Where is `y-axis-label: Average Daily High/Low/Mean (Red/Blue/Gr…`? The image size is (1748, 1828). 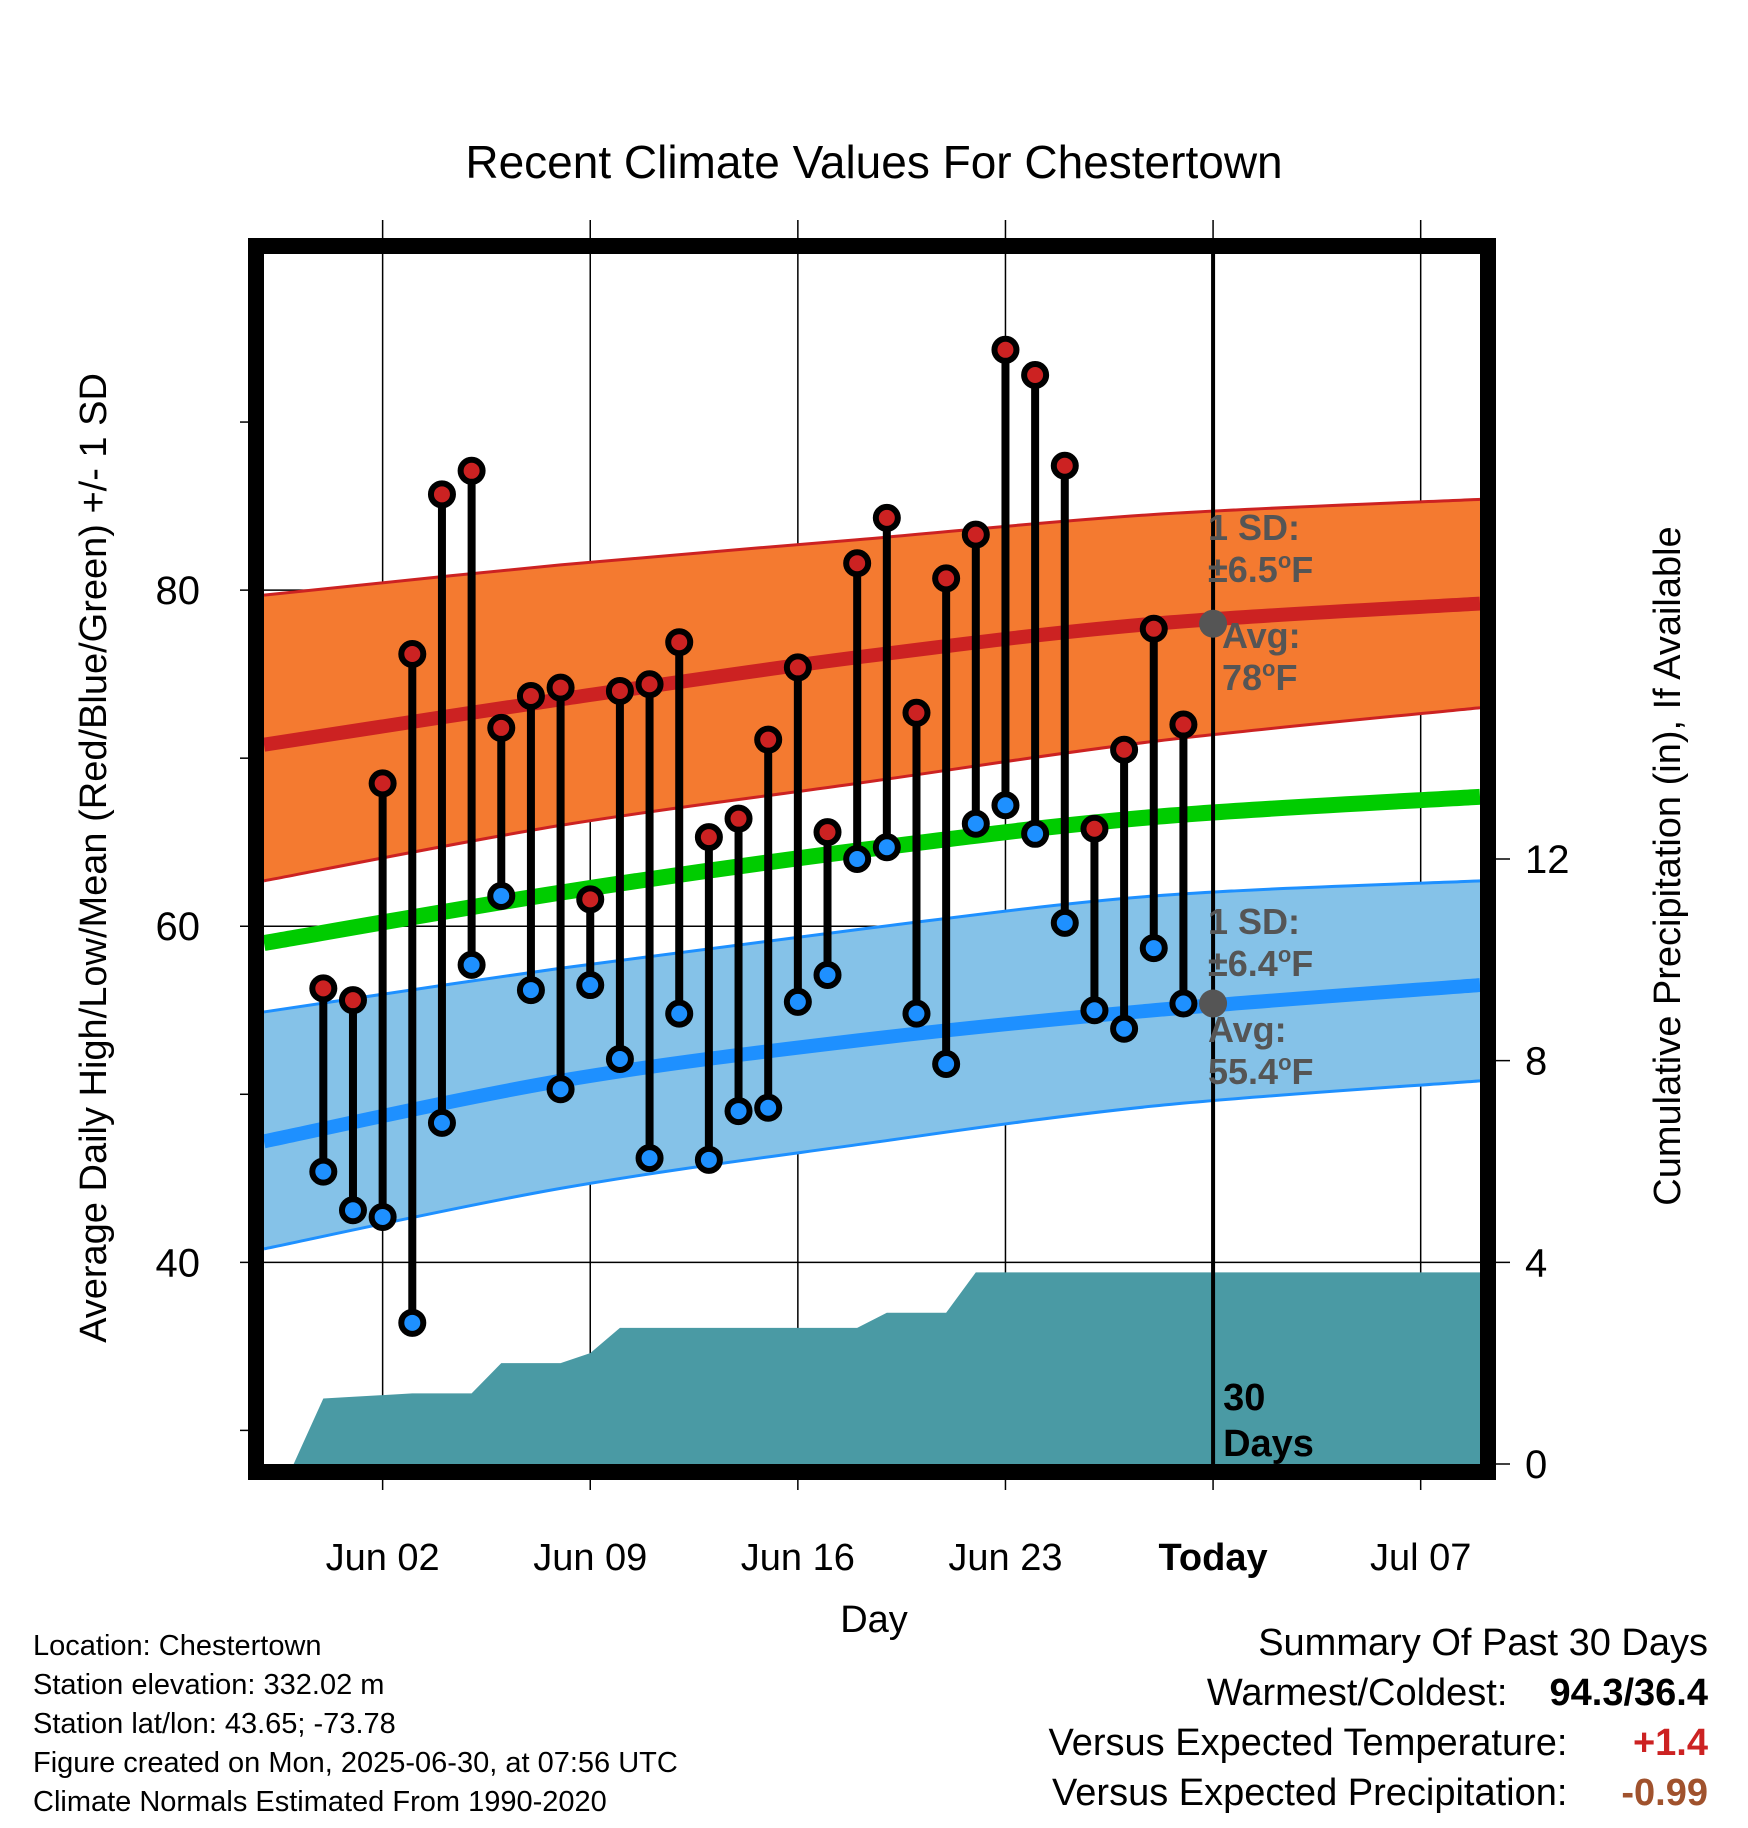 y-axis-label: Average Daily High/Low/Mean (Red/Blue/Gr… is located at coordinates (94, 858).